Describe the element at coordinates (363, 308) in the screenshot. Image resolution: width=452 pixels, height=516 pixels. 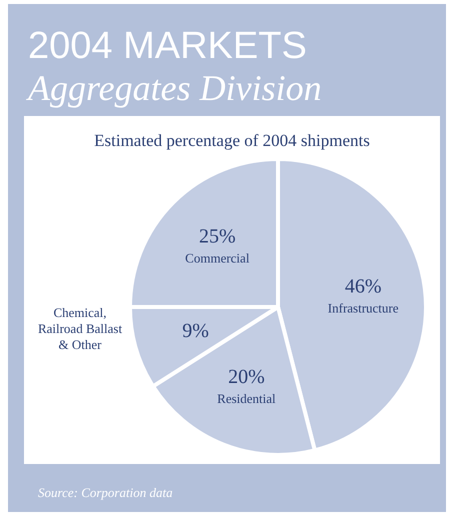
I see `slice-label: Infrastructure` at that location.